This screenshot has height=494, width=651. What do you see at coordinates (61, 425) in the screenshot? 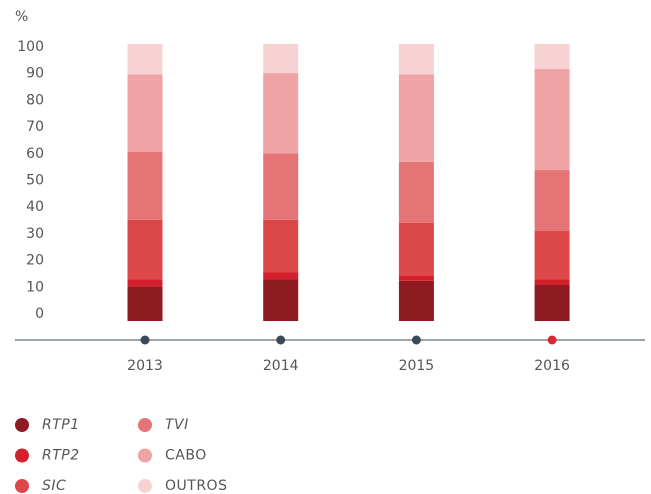
I see `legend-label: RTP1` at bounding box center [61, 425].